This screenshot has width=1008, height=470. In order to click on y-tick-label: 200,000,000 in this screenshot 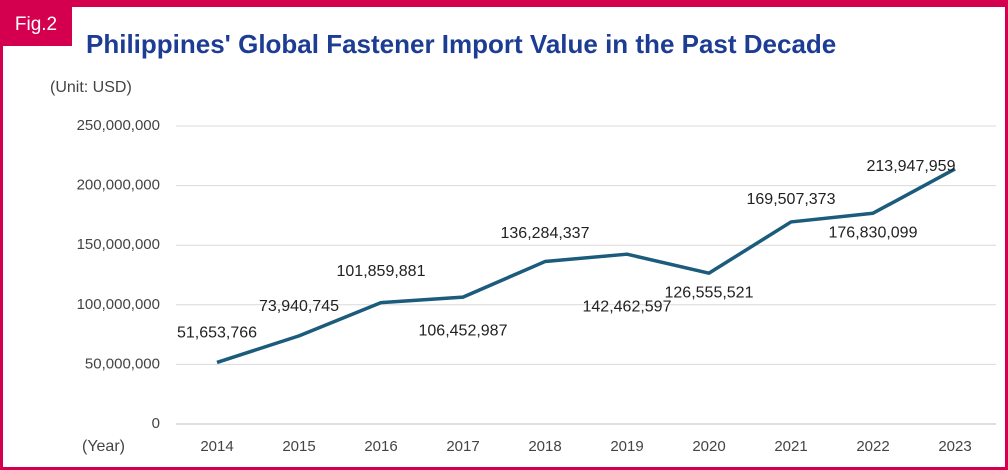, I will do `click(118, 185)`.